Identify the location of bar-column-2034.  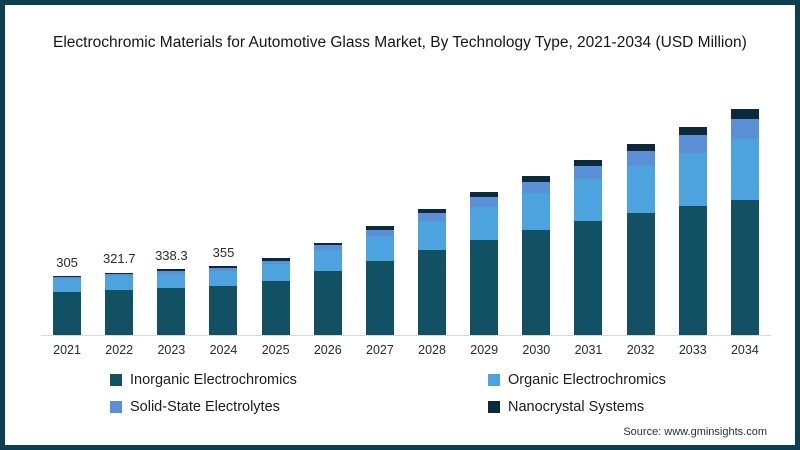
(745, 217).